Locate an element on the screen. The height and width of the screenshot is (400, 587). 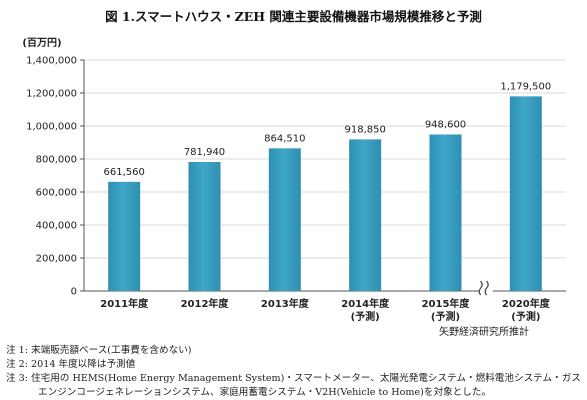
x-tick-label: 2013年度 is located at coordinates (285, 303).